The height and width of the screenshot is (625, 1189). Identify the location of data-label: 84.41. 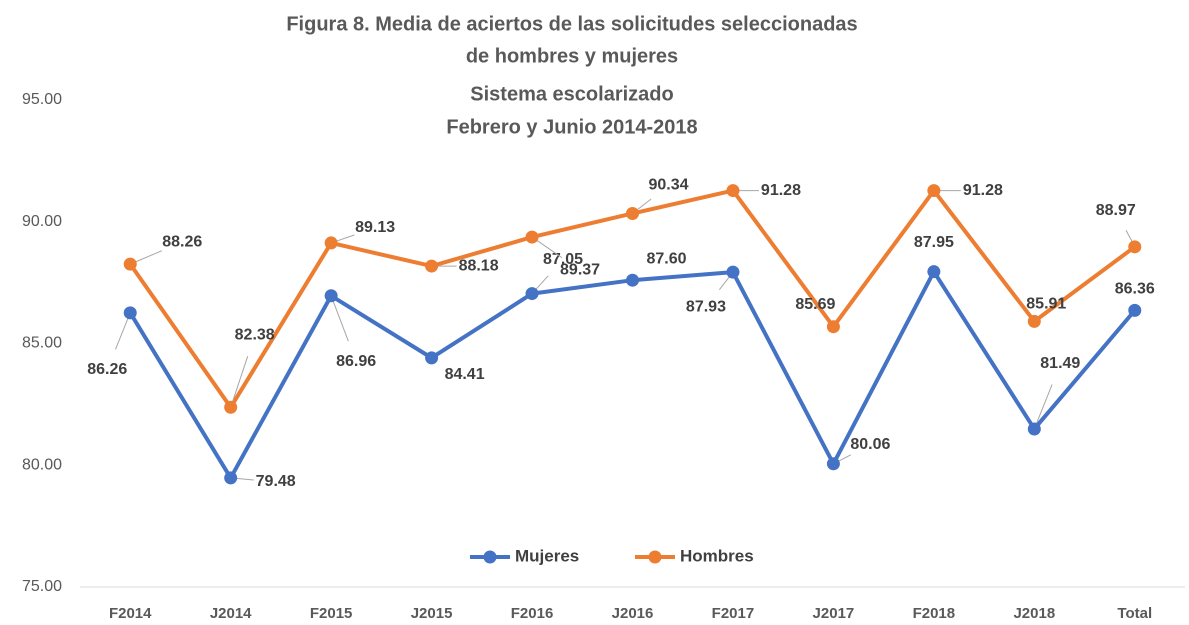
(465, 374).